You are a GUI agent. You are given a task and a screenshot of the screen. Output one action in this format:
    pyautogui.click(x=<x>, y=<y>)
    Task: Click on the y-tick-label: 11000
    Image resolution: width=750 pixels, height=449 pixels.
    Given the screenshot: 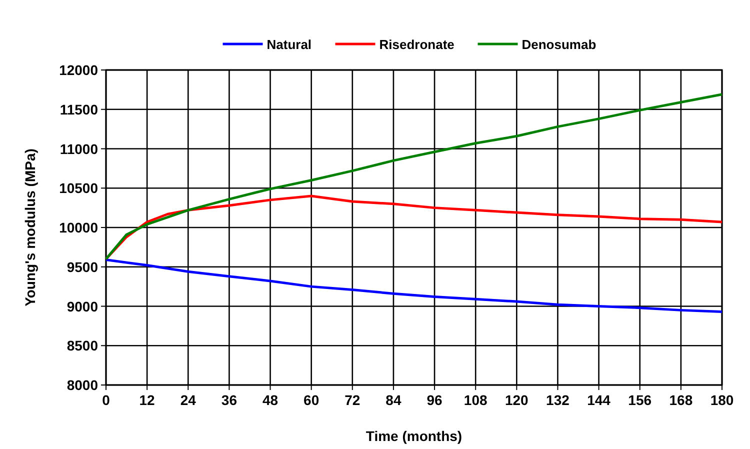 What is the action you would take?
    pyautogui.click(x=79, y=148)
    